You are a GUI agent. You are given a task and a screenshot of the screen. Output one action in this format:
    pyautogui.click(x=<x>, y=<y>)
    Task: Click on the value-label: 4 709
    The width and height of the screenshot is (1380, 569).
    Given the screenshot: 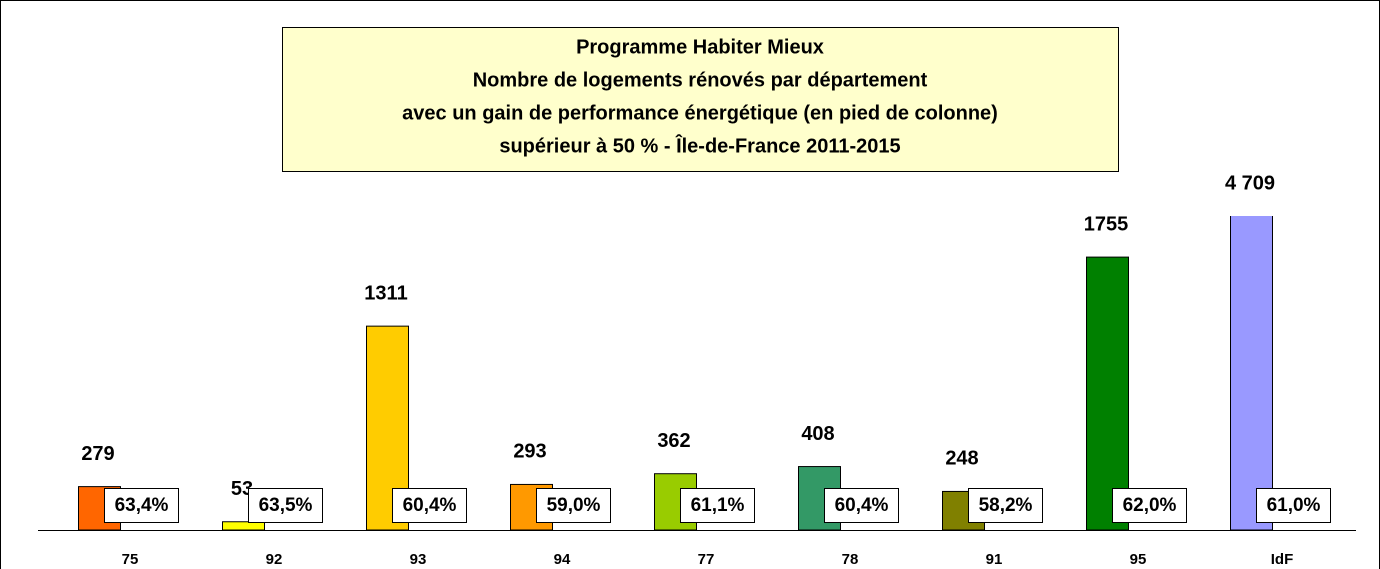 What is the action you would take?
    pyautogui.click(x=1250, y=183)
    